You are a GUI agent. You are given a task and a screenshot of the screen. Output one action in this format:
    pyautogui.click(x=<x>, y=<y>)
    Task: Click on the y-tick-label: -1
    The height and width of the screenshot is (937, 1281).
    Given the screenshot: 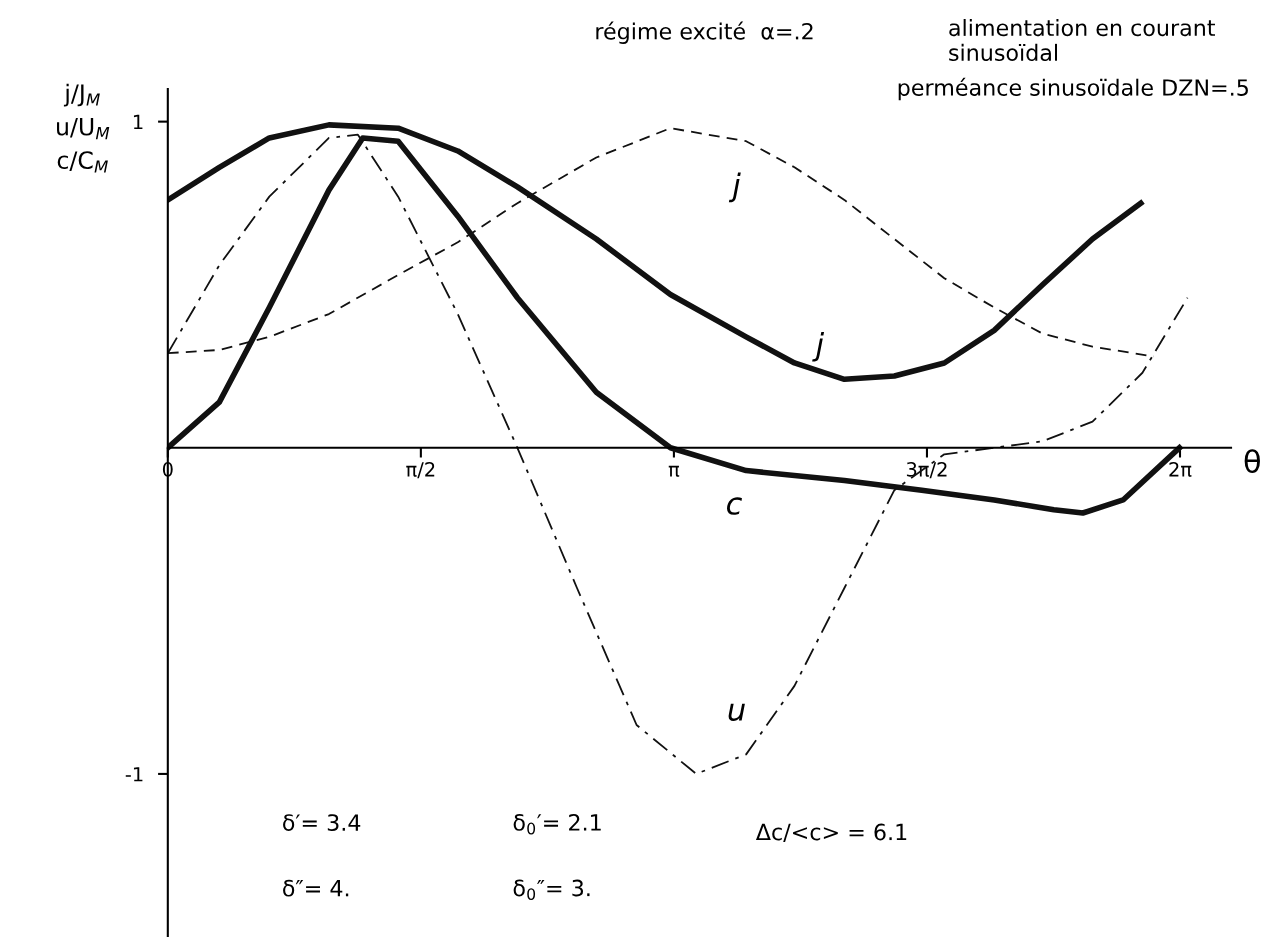 What is the action you would take?
    pyautogui.click(x=134, y=774)
    